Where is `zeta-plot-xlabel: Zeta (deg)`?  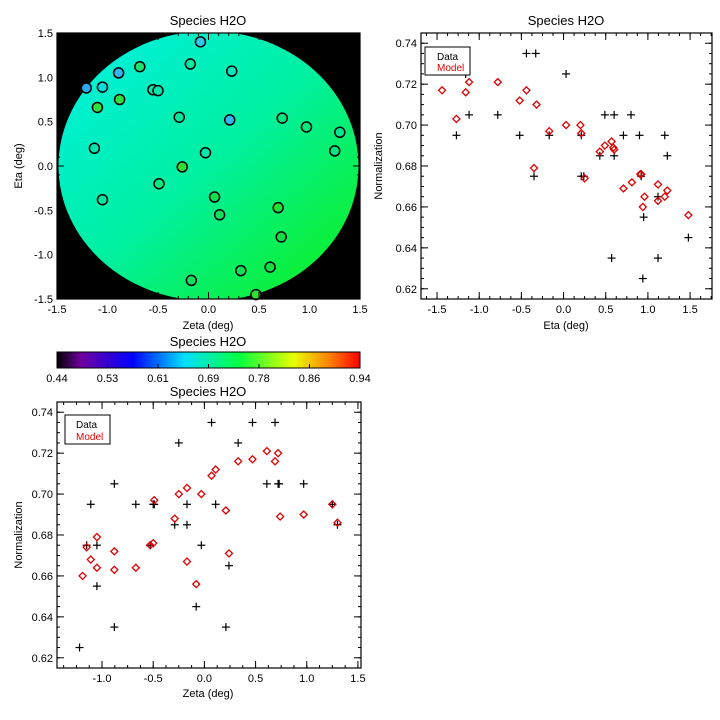
zeta-plot-xlabel: Zeta (deg) is located at coordinates (208, 694).